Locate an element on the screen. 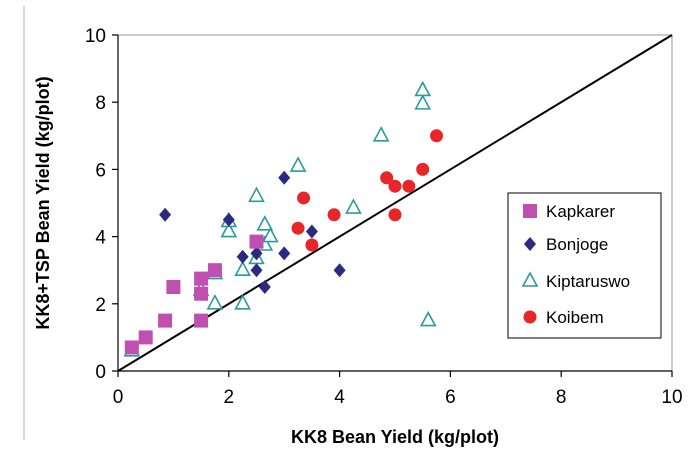 This screenshot has height=452, width=699. y-tick-label: 10 is located at coordinates (95, 36).